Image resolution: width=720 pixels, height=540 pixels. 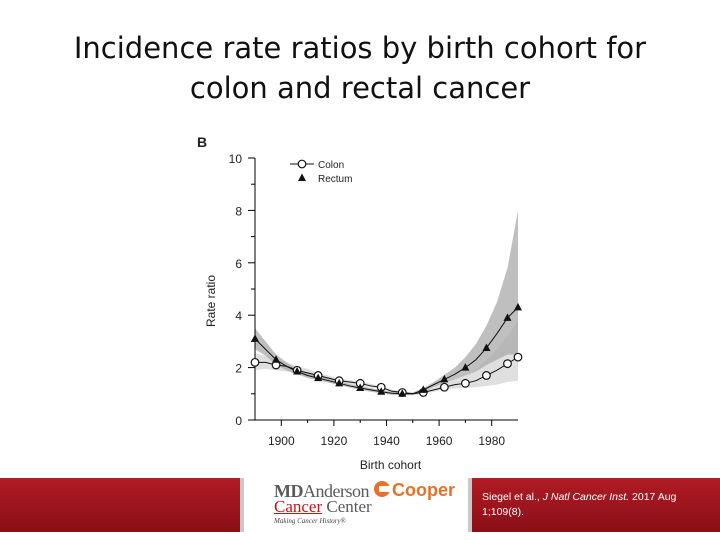 What do you see at coordinates (391, 465) in the screenshot?
I see `x-axis-label: Birth cohort` at bounding box center [391, 465].